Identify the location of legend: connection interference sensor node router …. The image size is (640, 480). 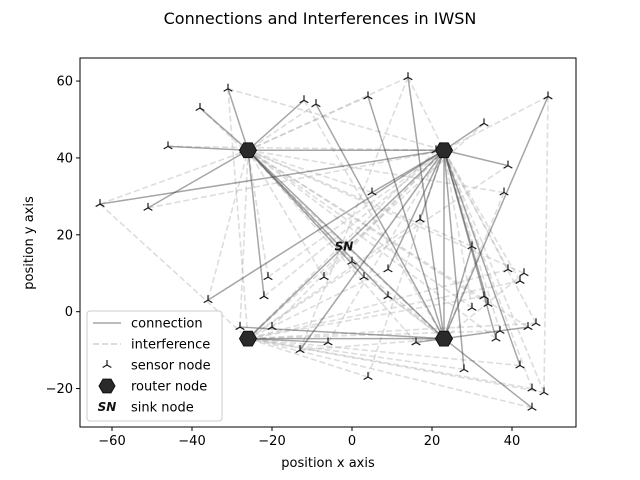
(154, 366).